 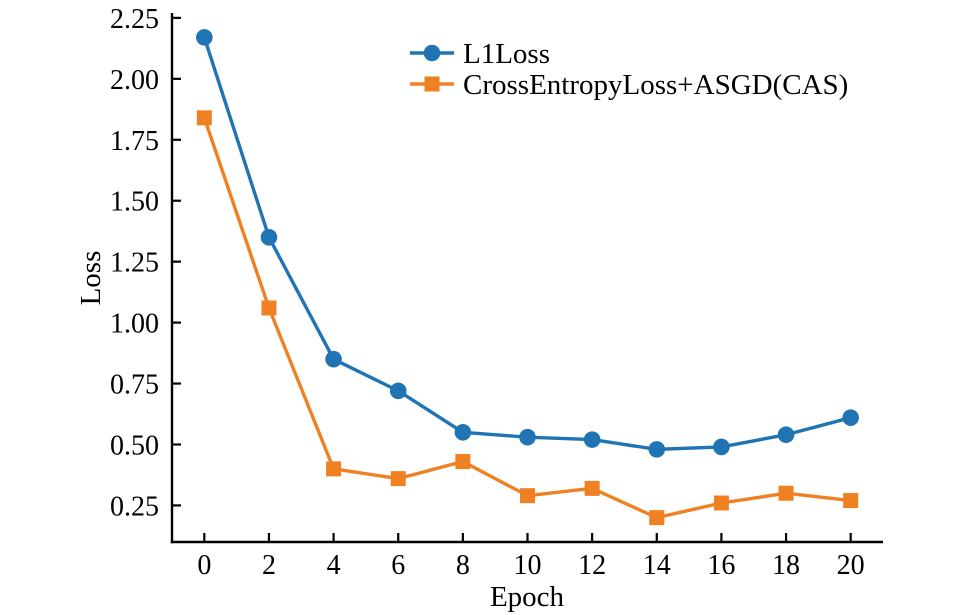 I want to click on legend-item: L1Loss, so click(x=480, y=54).